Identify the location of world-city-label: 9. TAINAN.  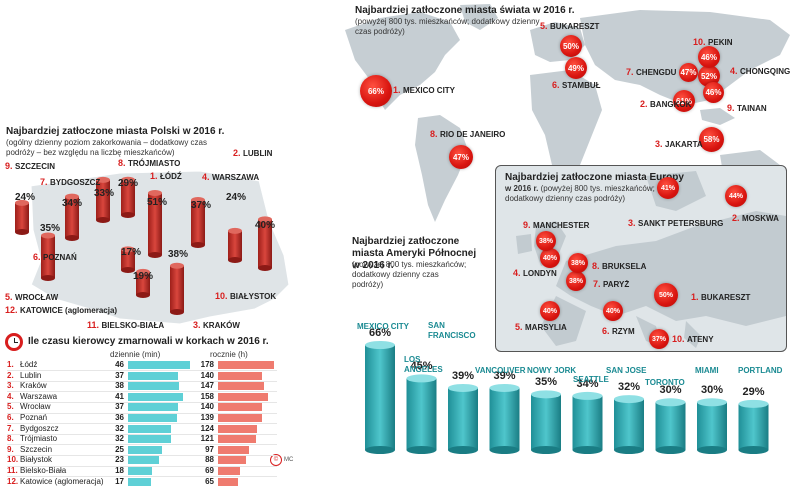
(747, 108).